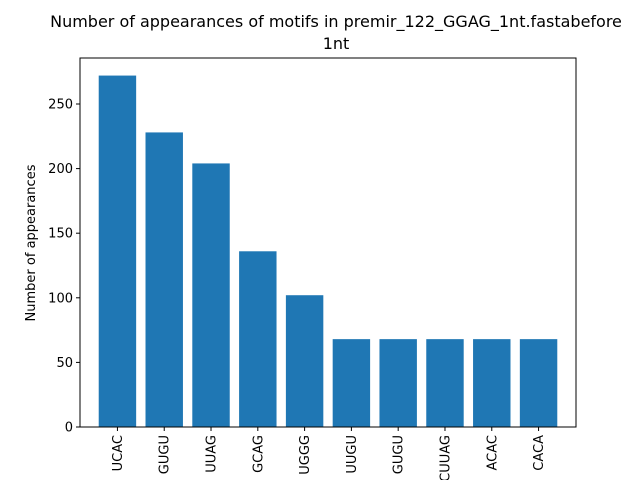 This screenshot has height=480, width=640. Describe the element at coordinates (118, 453) in the screenshot. I see `x-tick-label: UCAC` at that location.